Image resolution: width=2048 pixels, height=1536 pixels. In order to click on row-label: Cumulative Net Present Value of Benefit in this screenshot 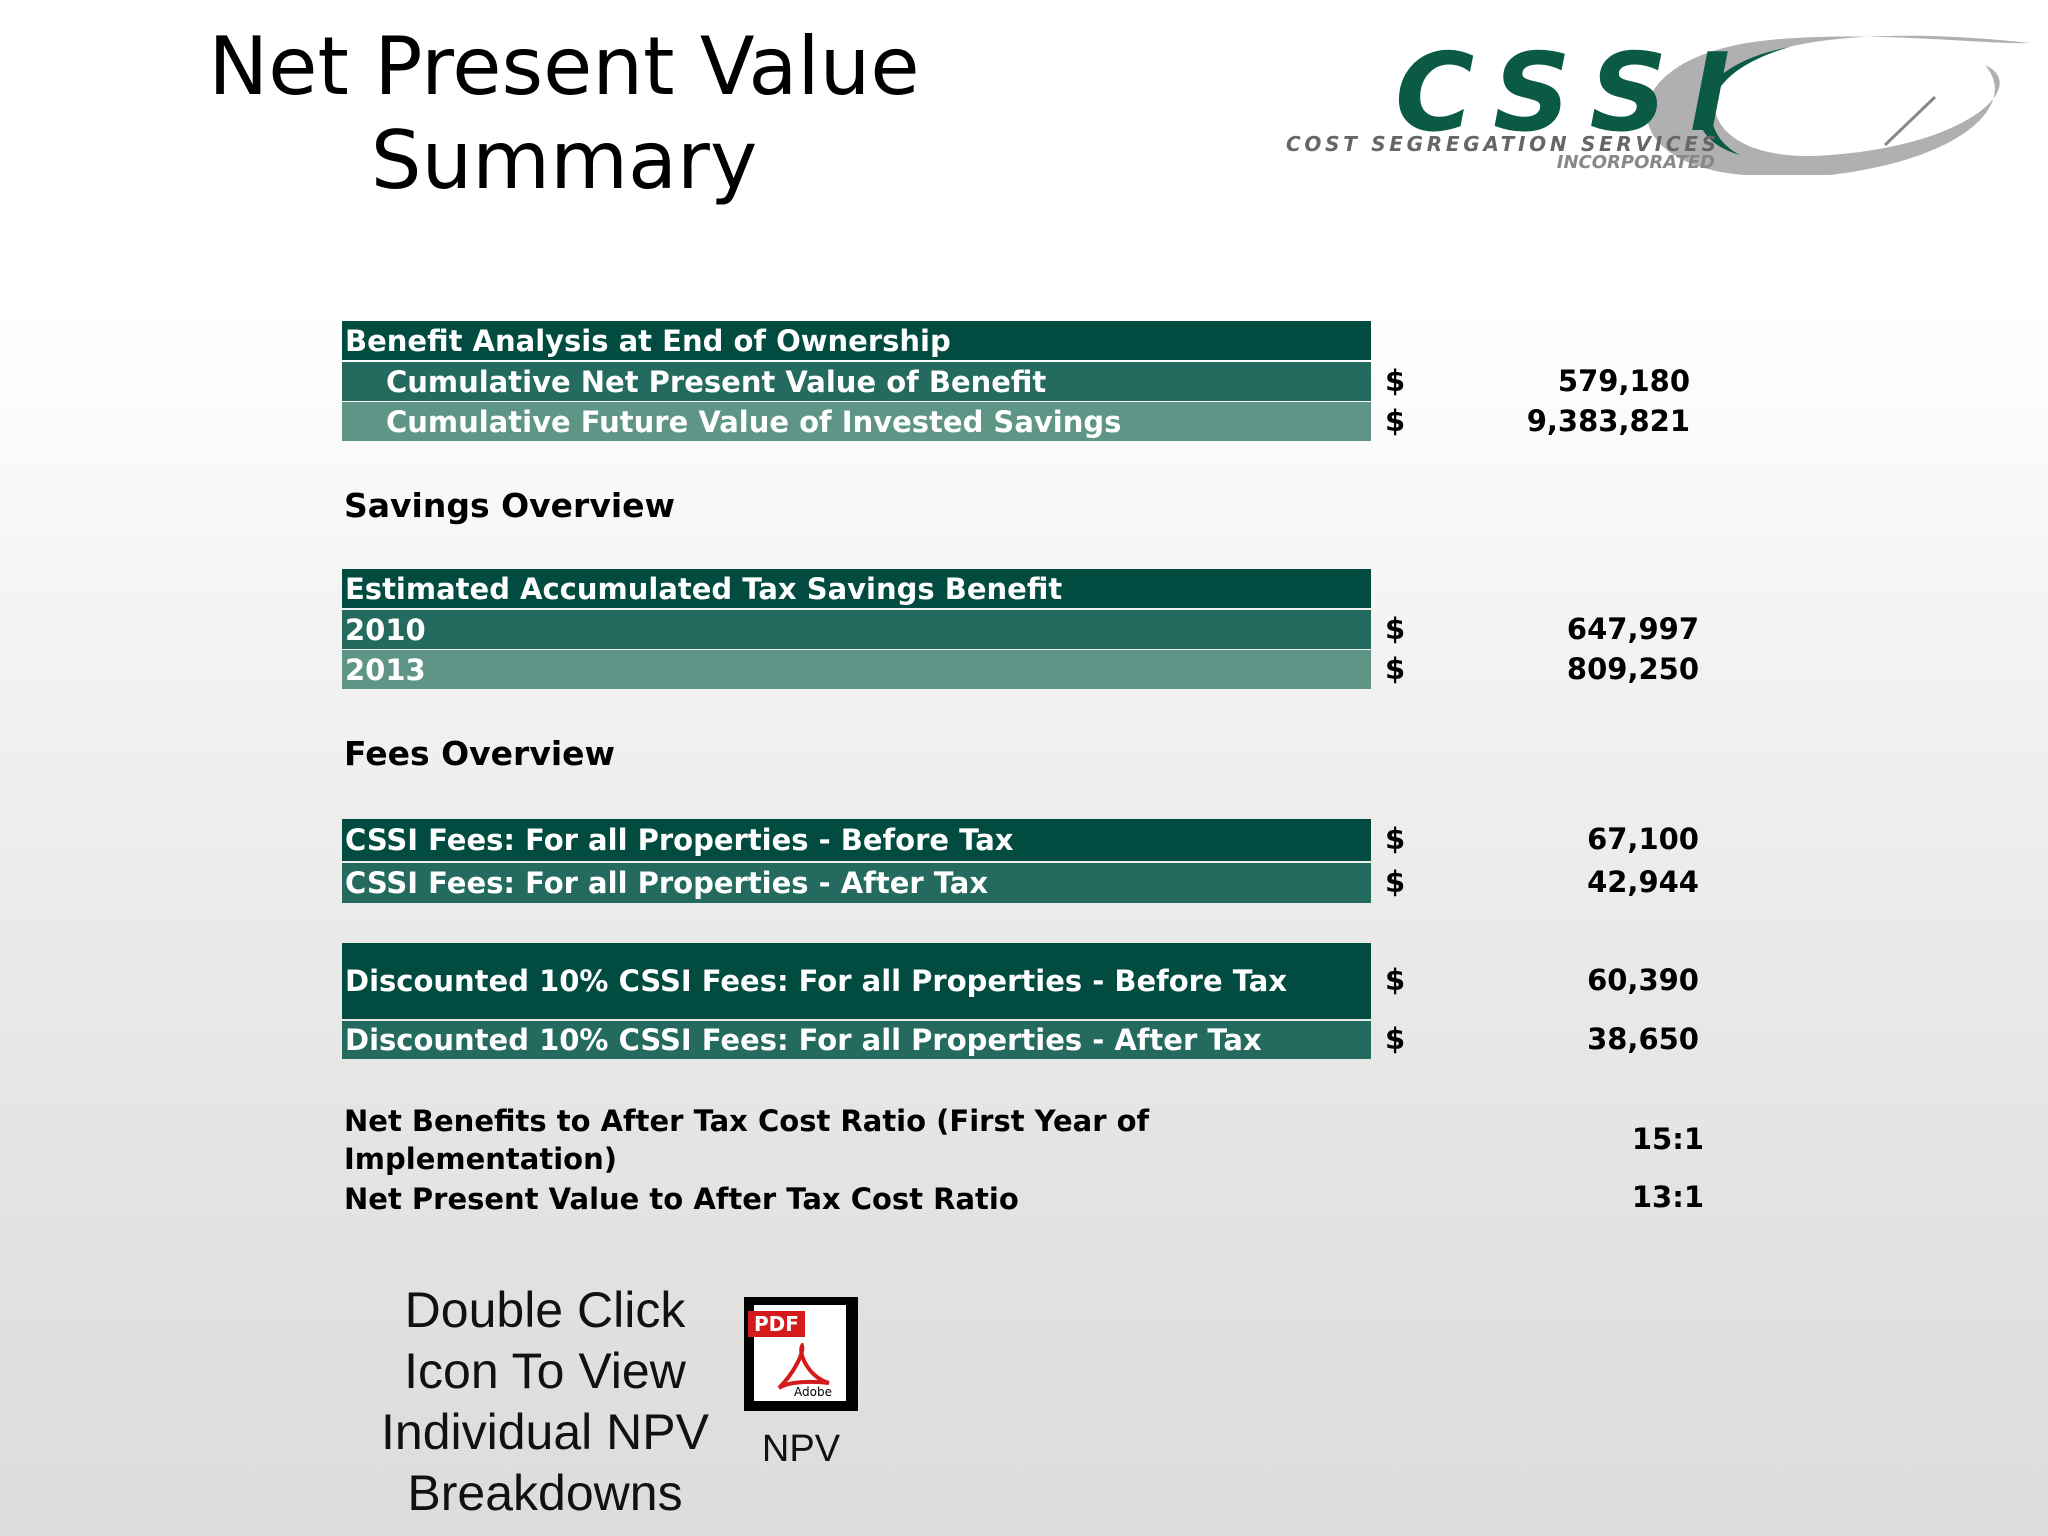, I will do `click(856, 381)`.